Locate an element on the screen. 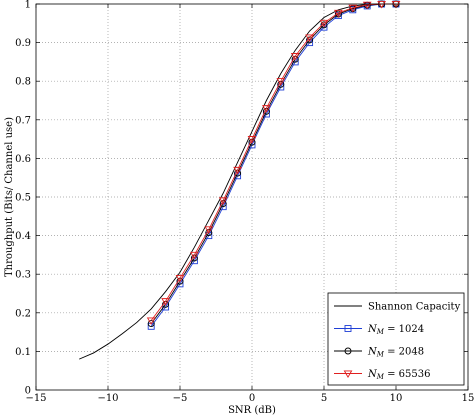 The height and width of the screenshot is (418, 474). x-tick-label: 0 is located at coordinates (252, 398).